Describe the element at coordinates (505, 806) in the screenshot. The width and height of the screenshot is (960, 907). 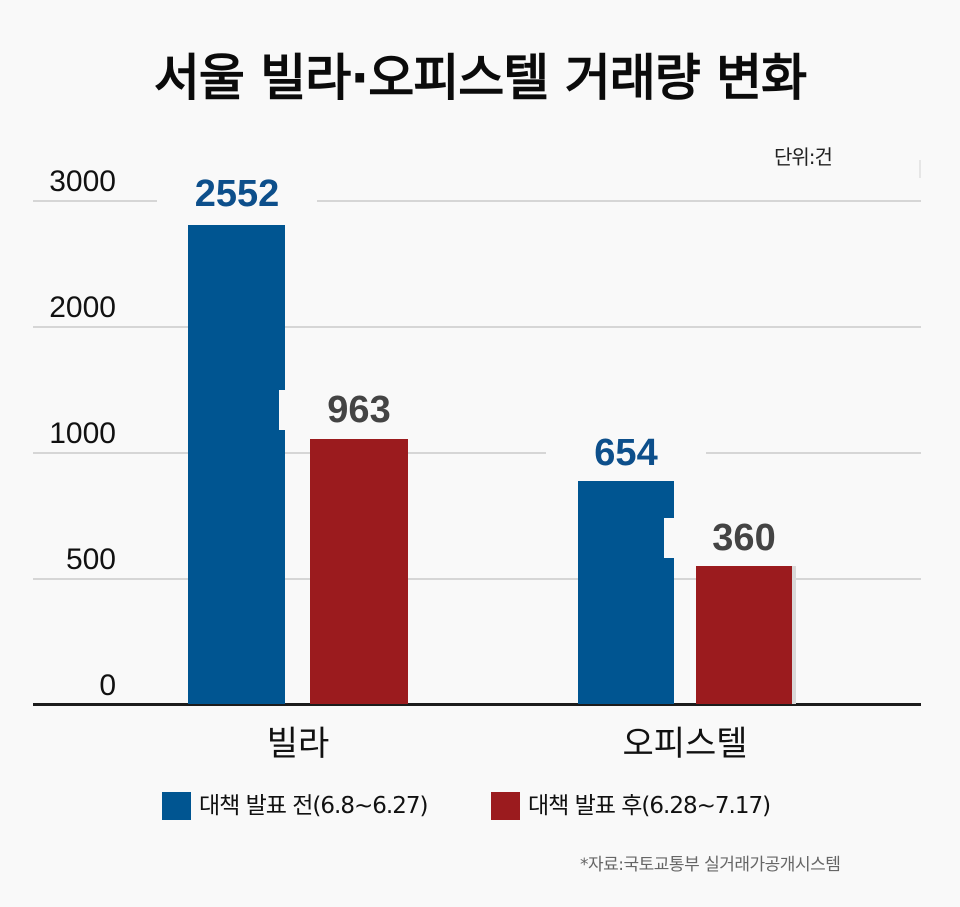
I see `legend-swatch-red` at that location.